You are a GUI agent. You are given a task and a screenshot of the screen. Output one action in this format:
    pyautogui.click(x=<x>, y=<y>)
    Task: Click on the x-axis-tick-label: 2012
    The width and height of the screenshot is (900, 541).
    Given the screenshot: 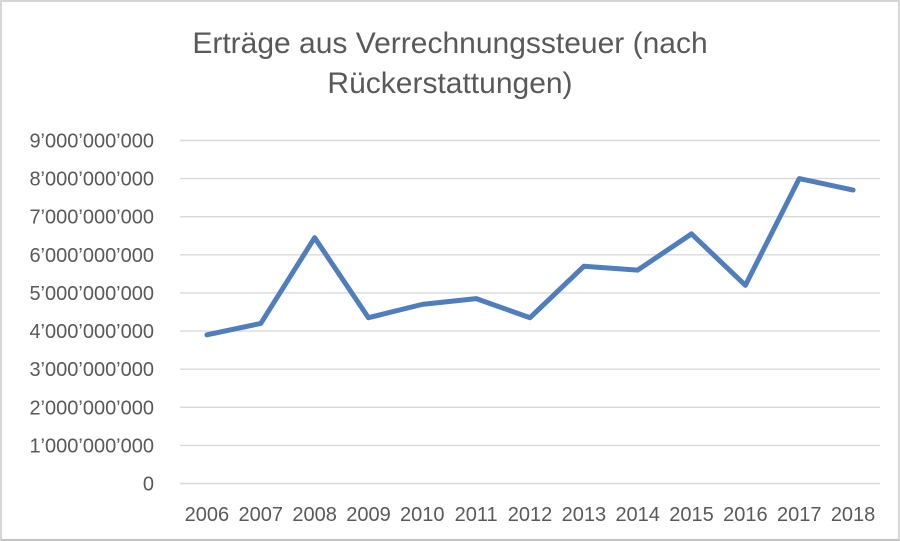 What is the action you would take?
    pyautogui.click(x=530, y=515)
    